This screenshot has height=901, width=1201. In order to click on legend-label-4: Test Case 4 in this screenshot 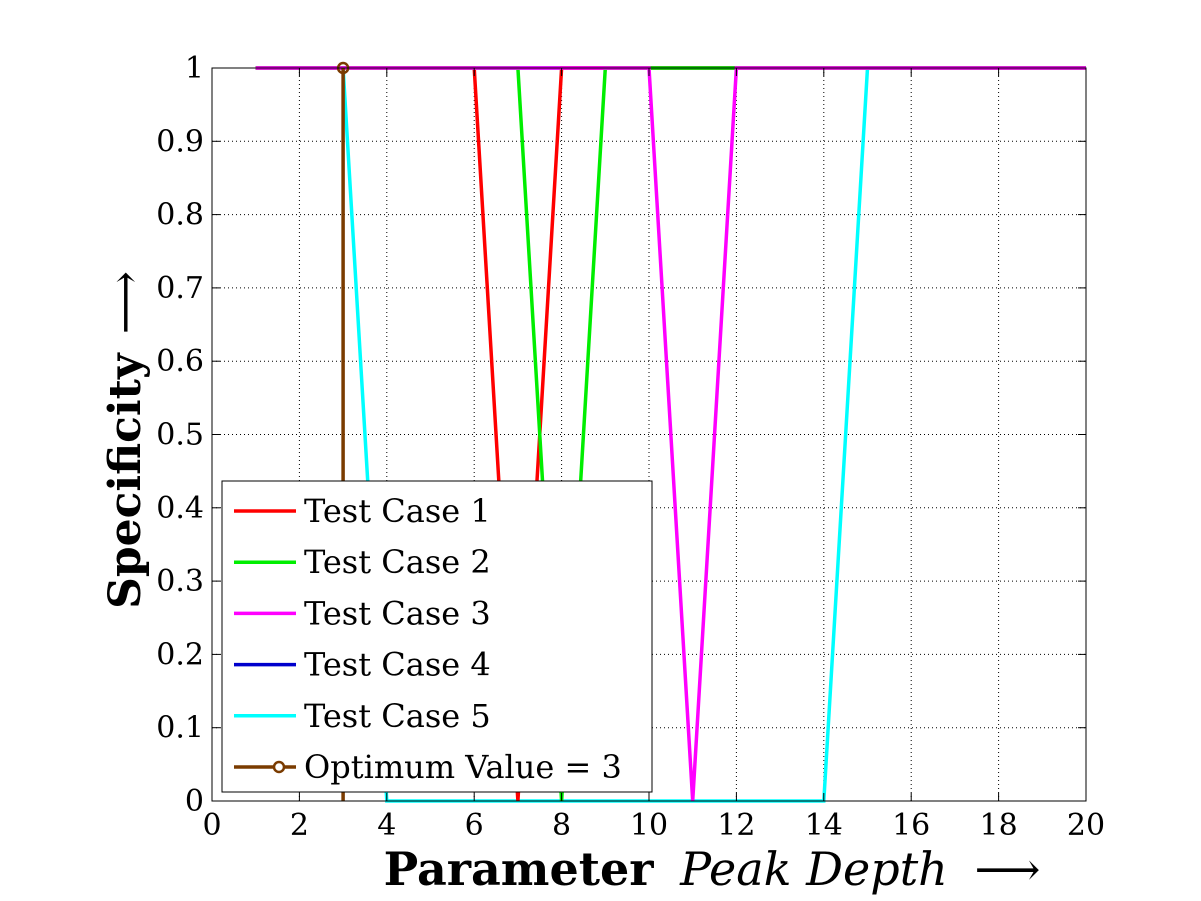, I will do `click(397, 665)`.